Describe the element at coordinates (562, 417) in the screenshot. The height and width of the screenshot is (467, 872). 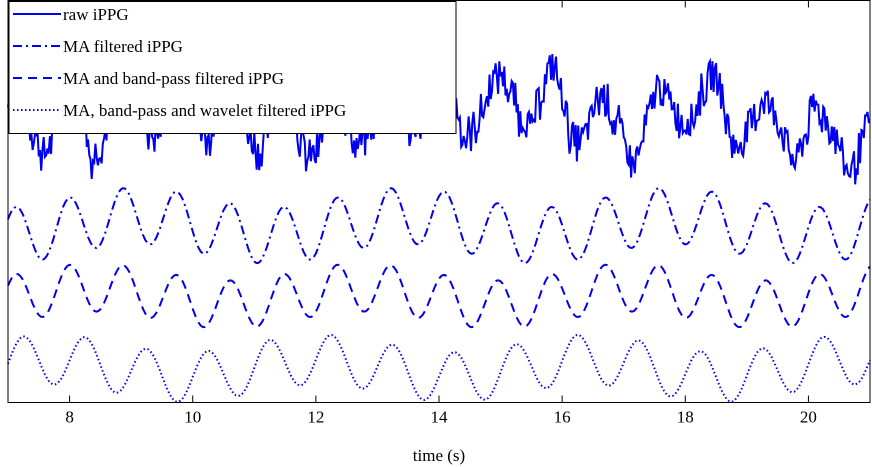
I see `x-tick-label: 16` at that location.